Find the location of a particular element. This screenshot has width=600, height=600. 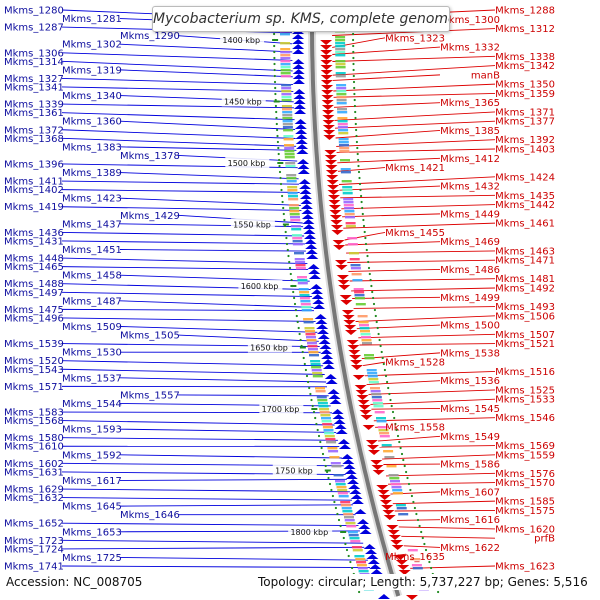

forward-gene-label: Mkms_1580 is located at coordinates (34, 438).